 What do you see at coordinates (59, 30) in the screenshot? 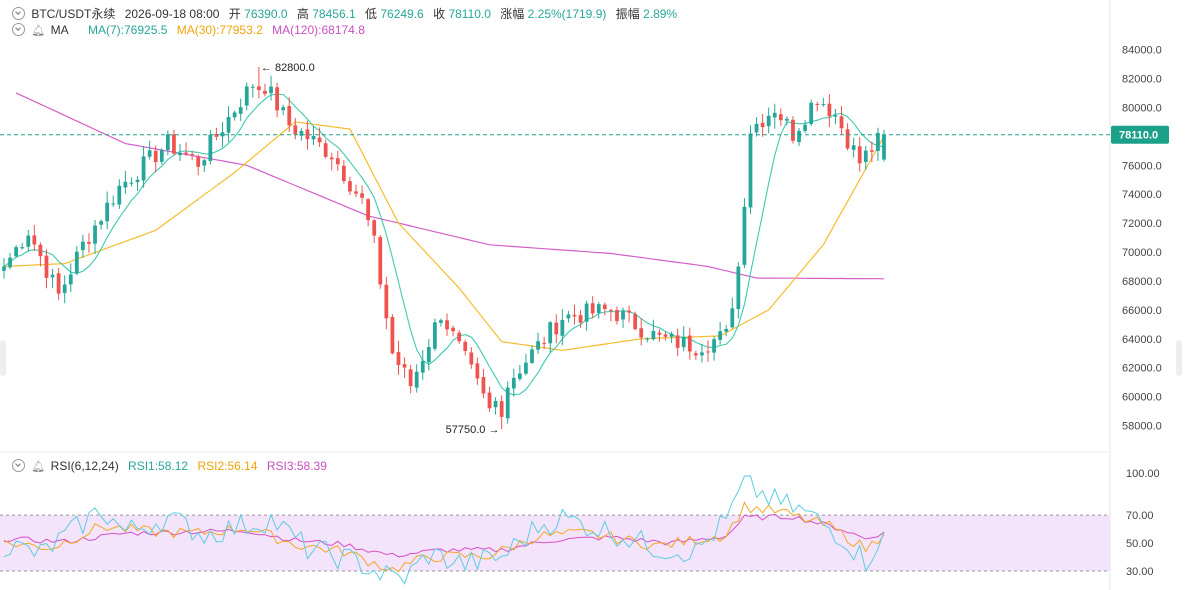
I see `ma-label: MA` at bounding box center [59, 30].